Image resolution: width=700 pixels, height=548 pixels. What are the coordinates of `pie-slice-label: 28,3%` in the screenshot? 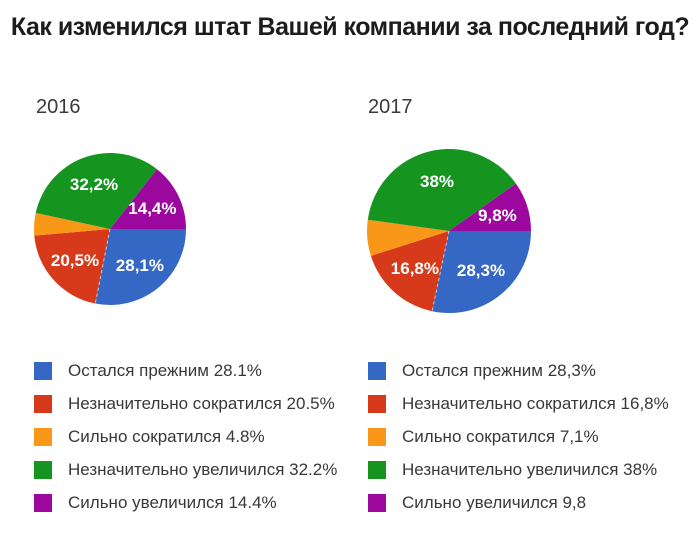 It's located at (481, 270).